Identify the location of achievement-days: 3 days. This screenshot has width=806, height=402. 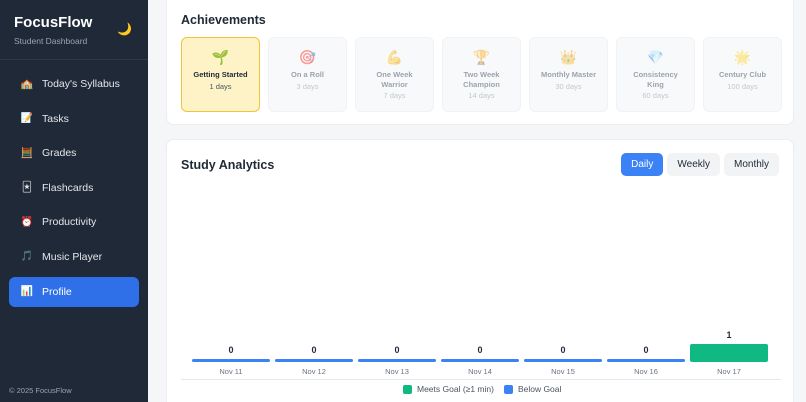
(307, 86).